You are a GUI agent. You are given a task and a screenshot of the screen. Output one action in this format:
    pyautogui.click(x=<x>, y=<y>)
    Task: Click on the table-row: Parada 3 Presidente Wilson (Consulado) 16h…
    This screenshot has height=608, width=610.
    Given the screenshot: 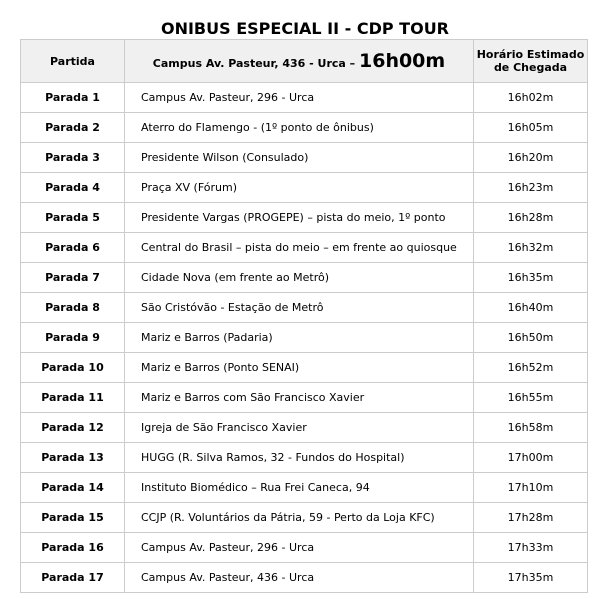 What is the action you would take?
    pyautogui.click(x=304, y=157)
    